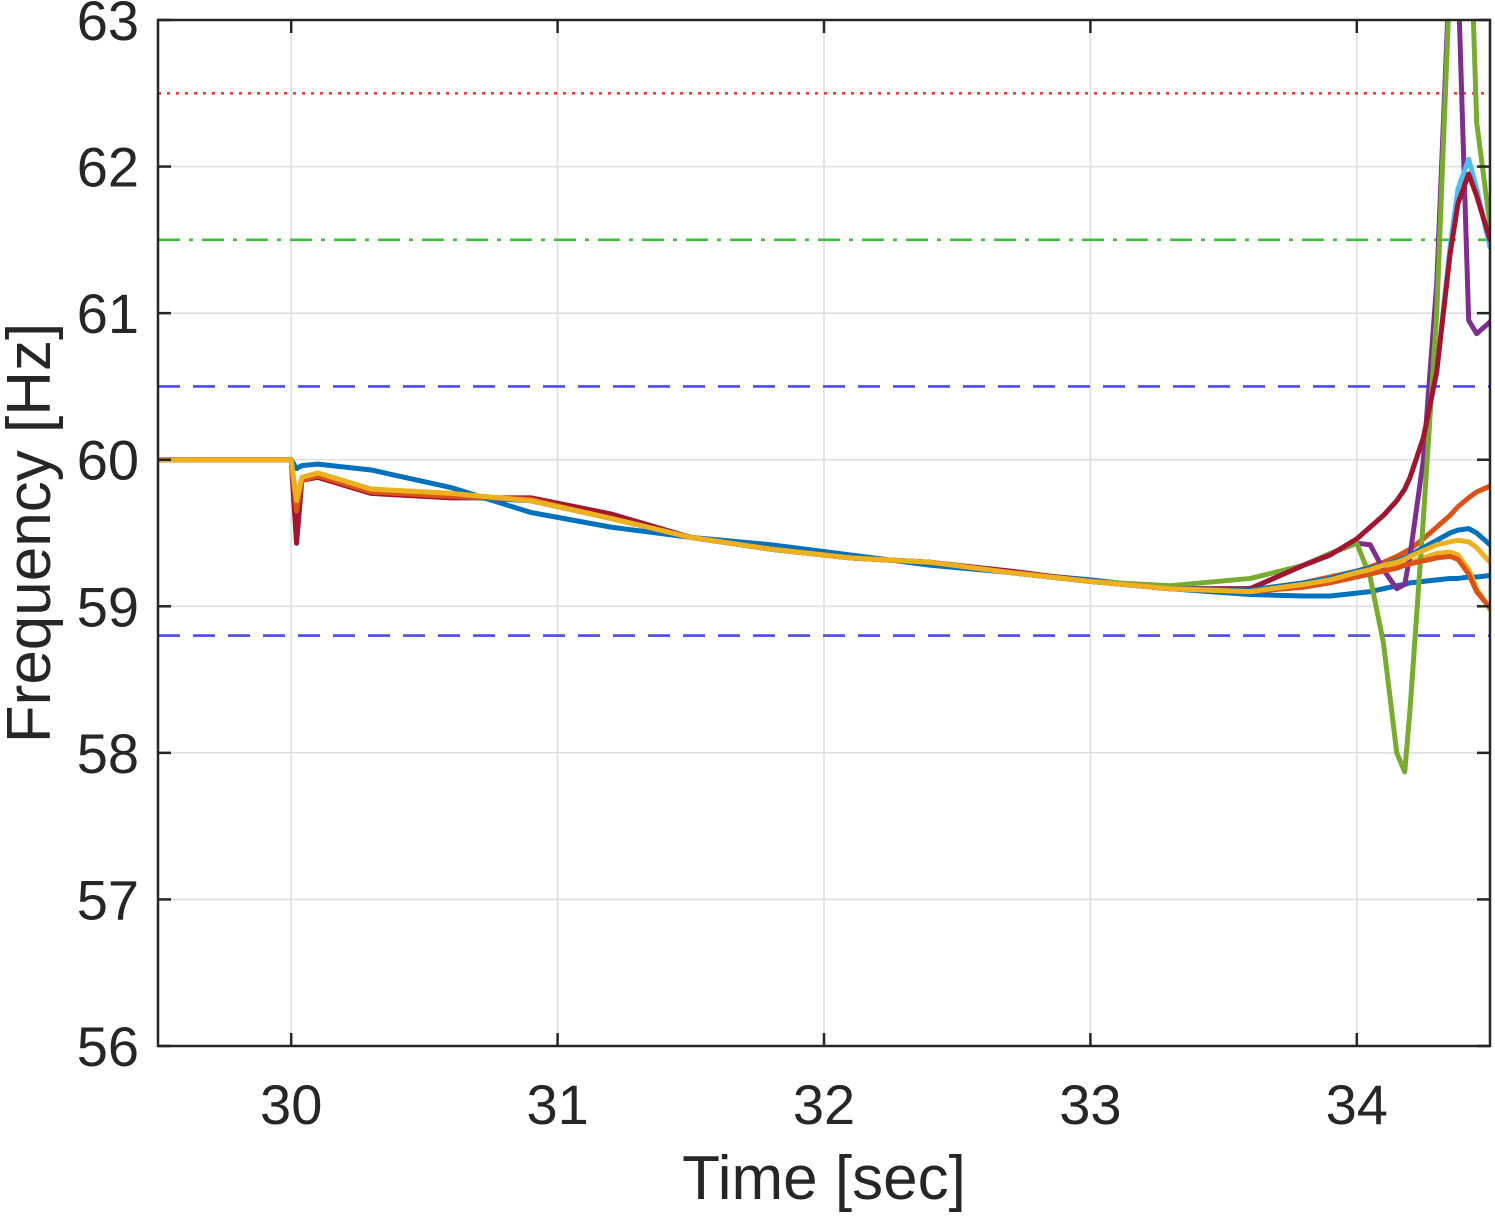 The image size is (1495, 1219). Describe the element at coordinates (108, 167) in the screenshot. I see `y-tick-label-62: 62` at that location.